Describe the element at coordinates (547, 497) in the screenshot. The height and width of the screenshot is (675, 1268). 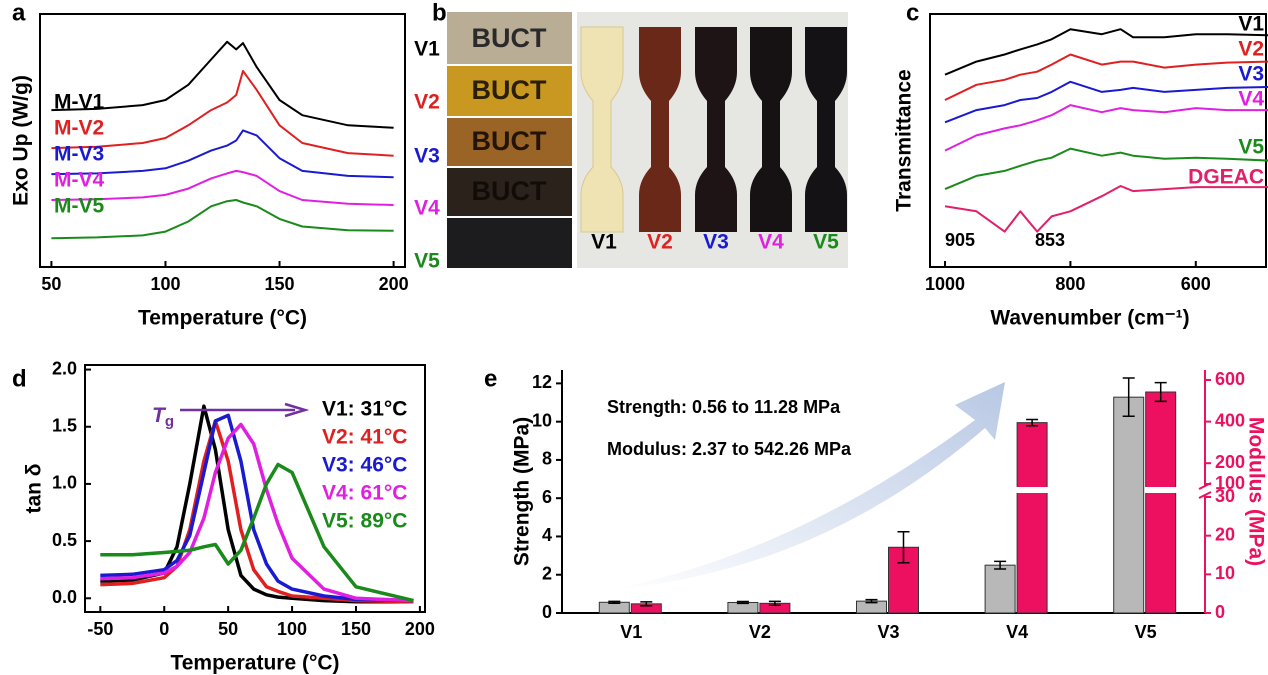
I see `y-tick-label: 6` at that location.